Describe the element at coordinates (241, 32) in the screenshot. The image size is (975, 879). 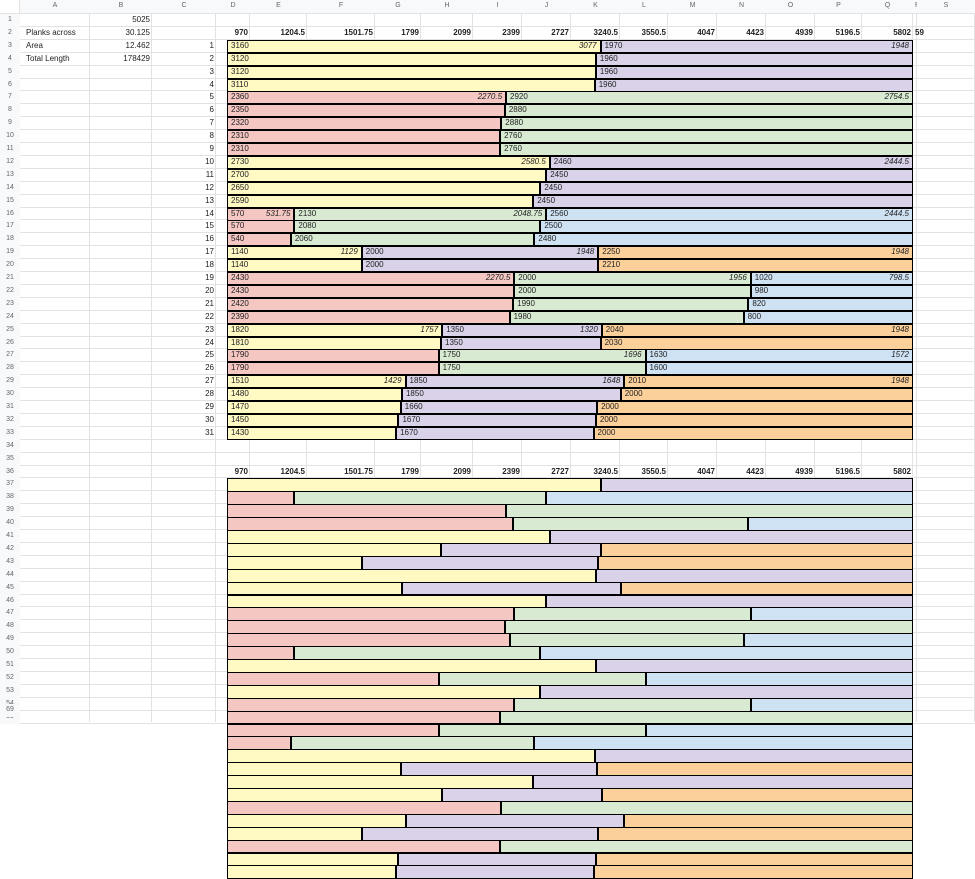
I see `distance-header: 970` at that location.